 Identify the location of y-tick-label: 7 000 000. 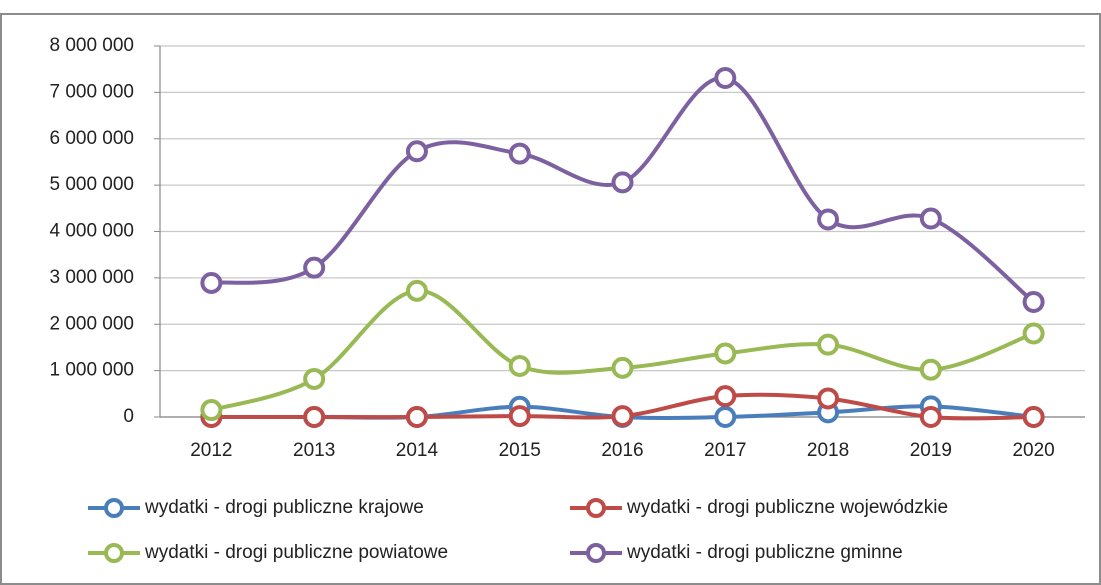
(91, 91).